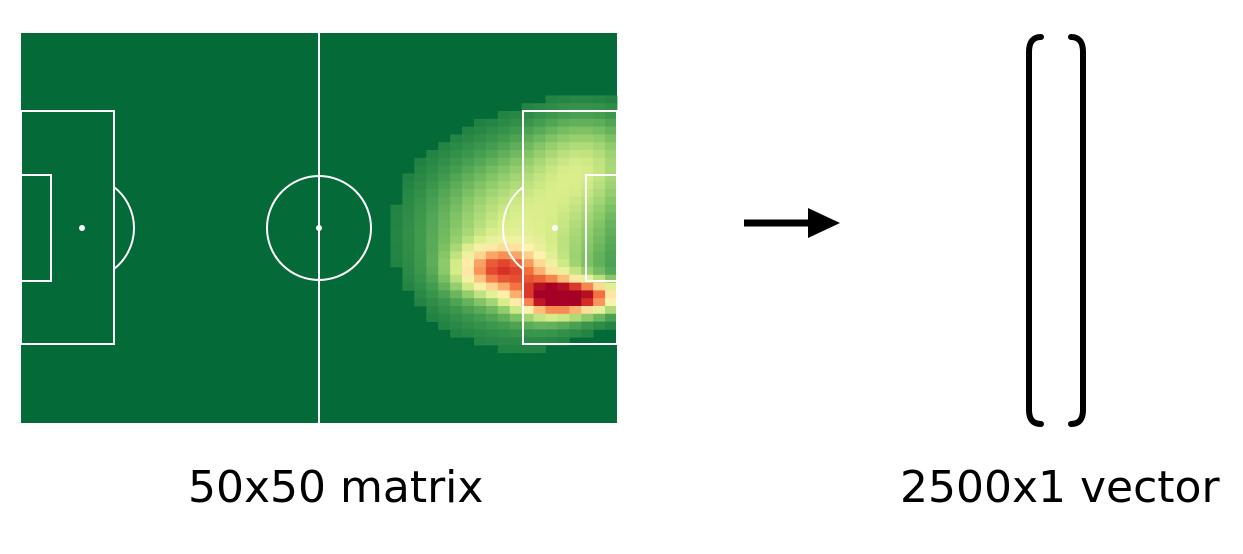 The height and width of the screenshot is (554, 1243). What do you see at coordinates (1056, 230) in the screenshot?
I see `vector-bracket-icon` at bounding box center [1056, 230].